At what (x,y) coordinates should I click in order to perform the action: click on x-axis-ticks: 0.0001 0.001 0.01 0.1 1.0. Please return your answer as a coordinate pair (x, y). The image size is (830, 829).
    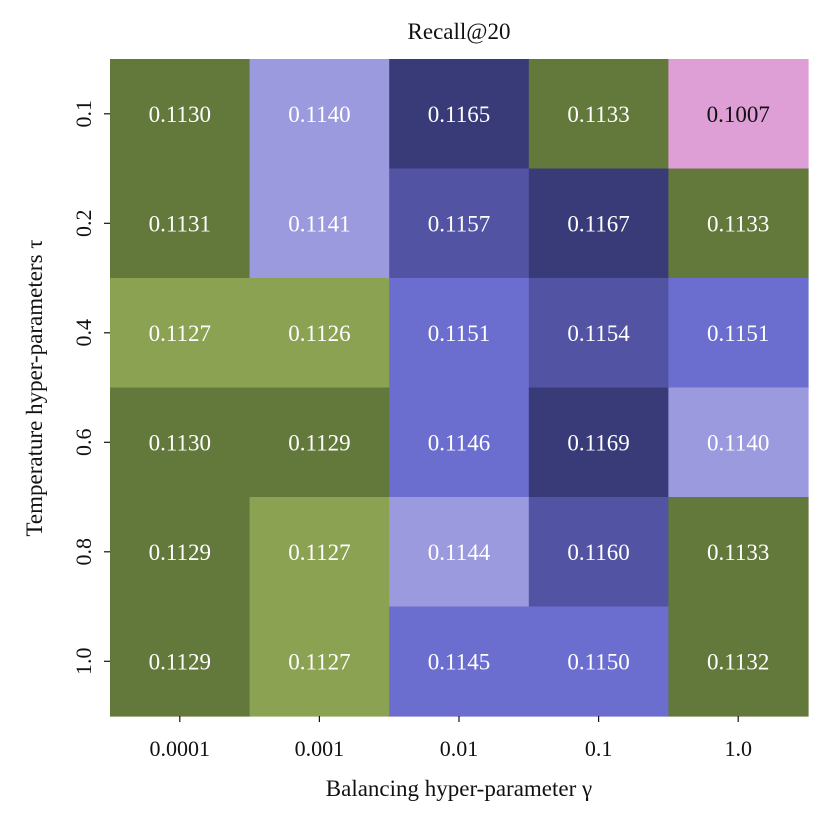
    Looking at the image, I should click on (451, 738).